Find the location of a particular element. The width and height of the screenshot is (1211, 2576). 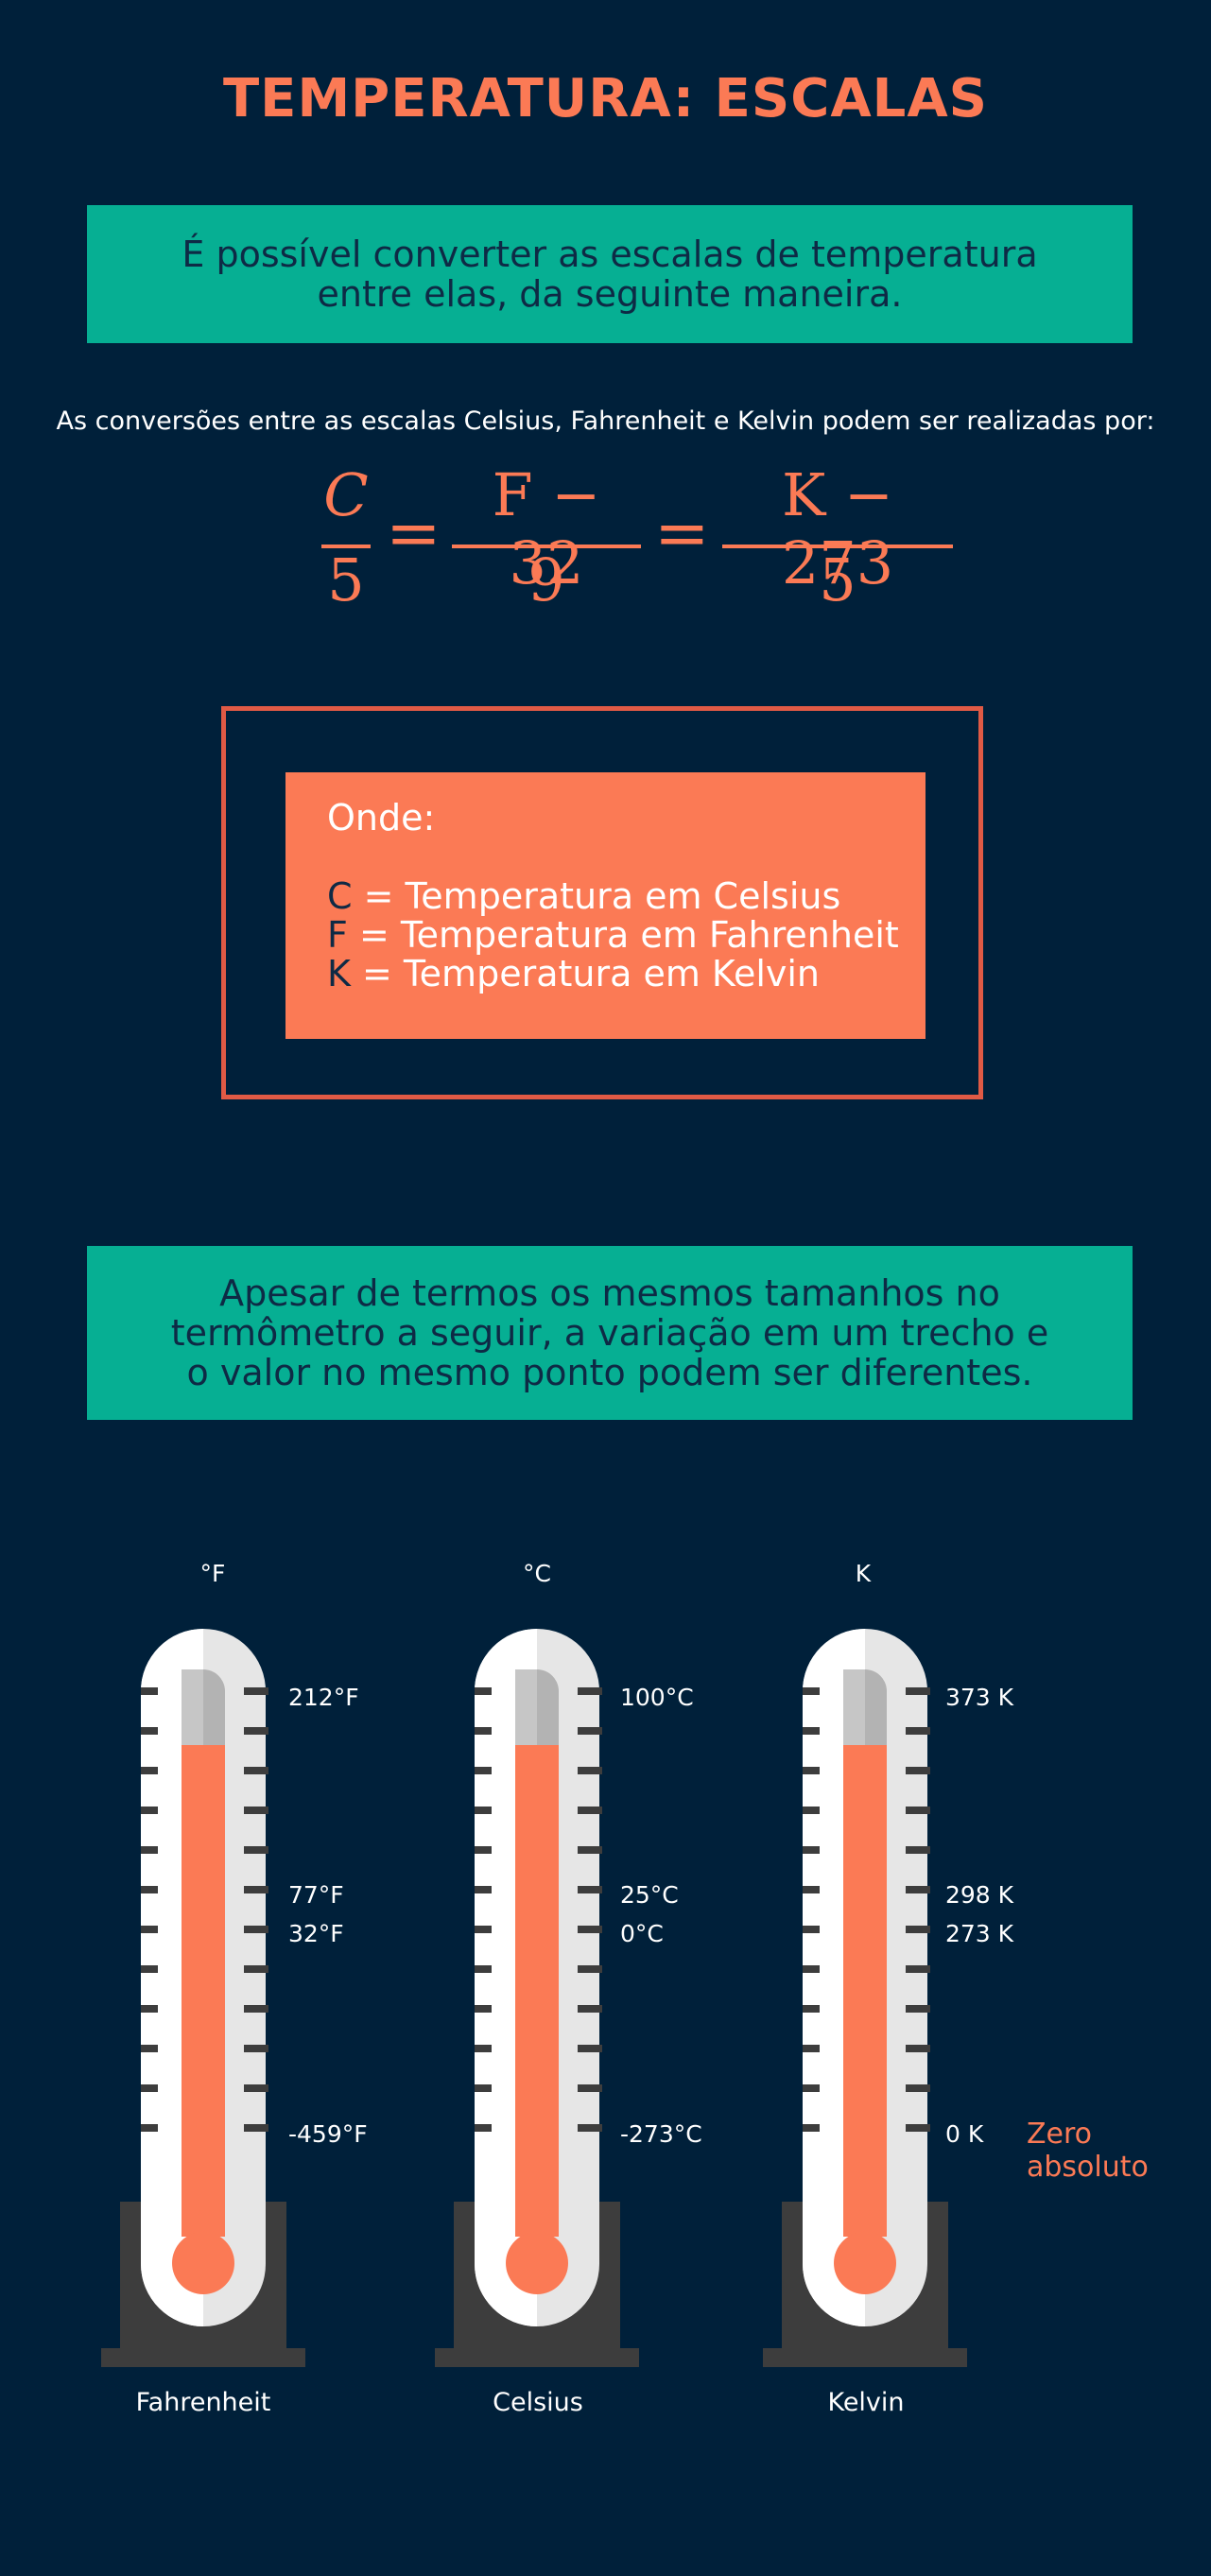

legend-symbol: C is located at coordinates (340, 896).